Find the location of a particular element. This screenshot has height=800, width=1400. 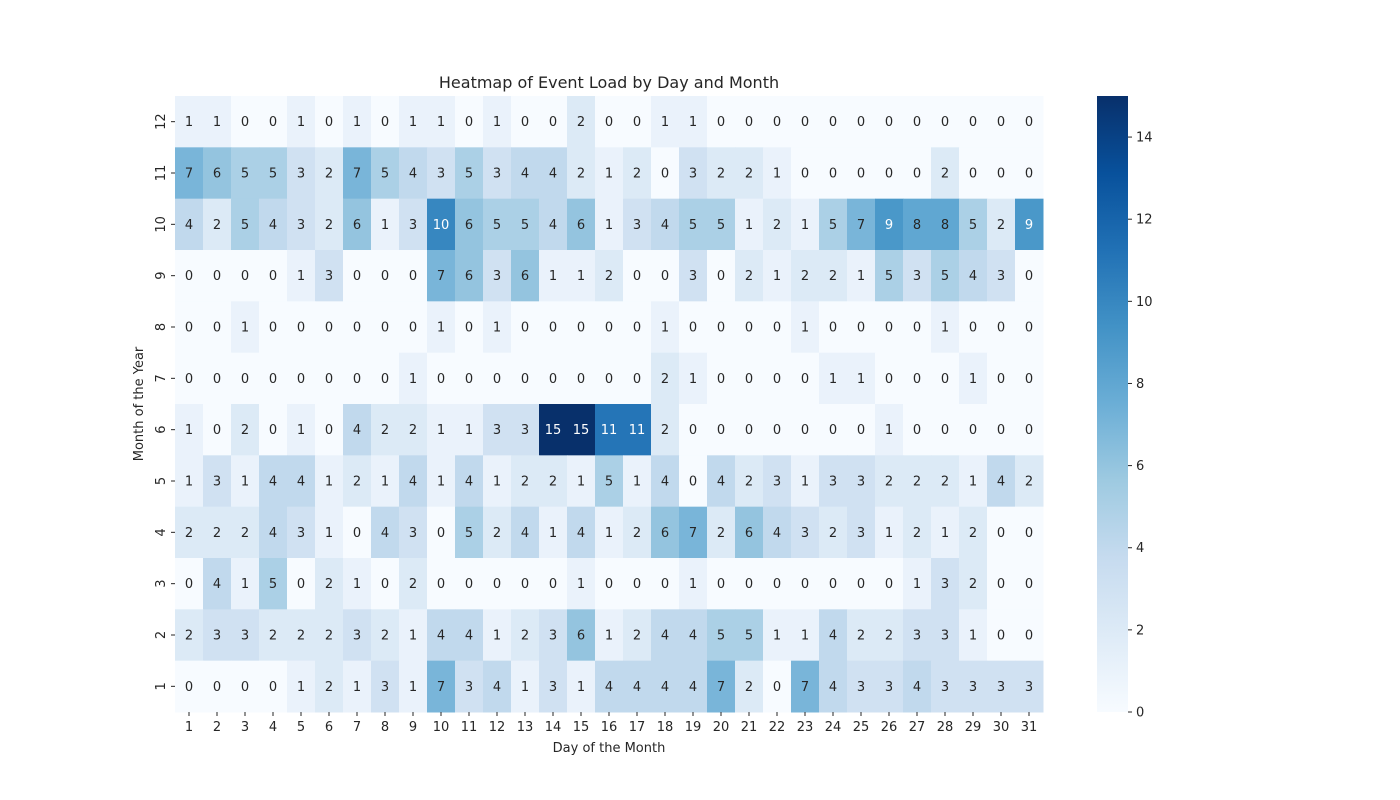

colorbar-tick-label: 14 is located at coordinates (1144, 138).